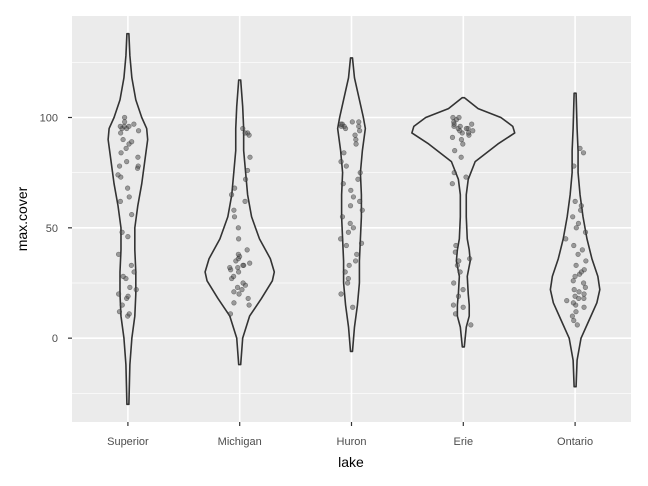  What do you see at coordinates (240, 222) in the screenshot?
I see `violin-michigan` at bounding box center [240, 222].